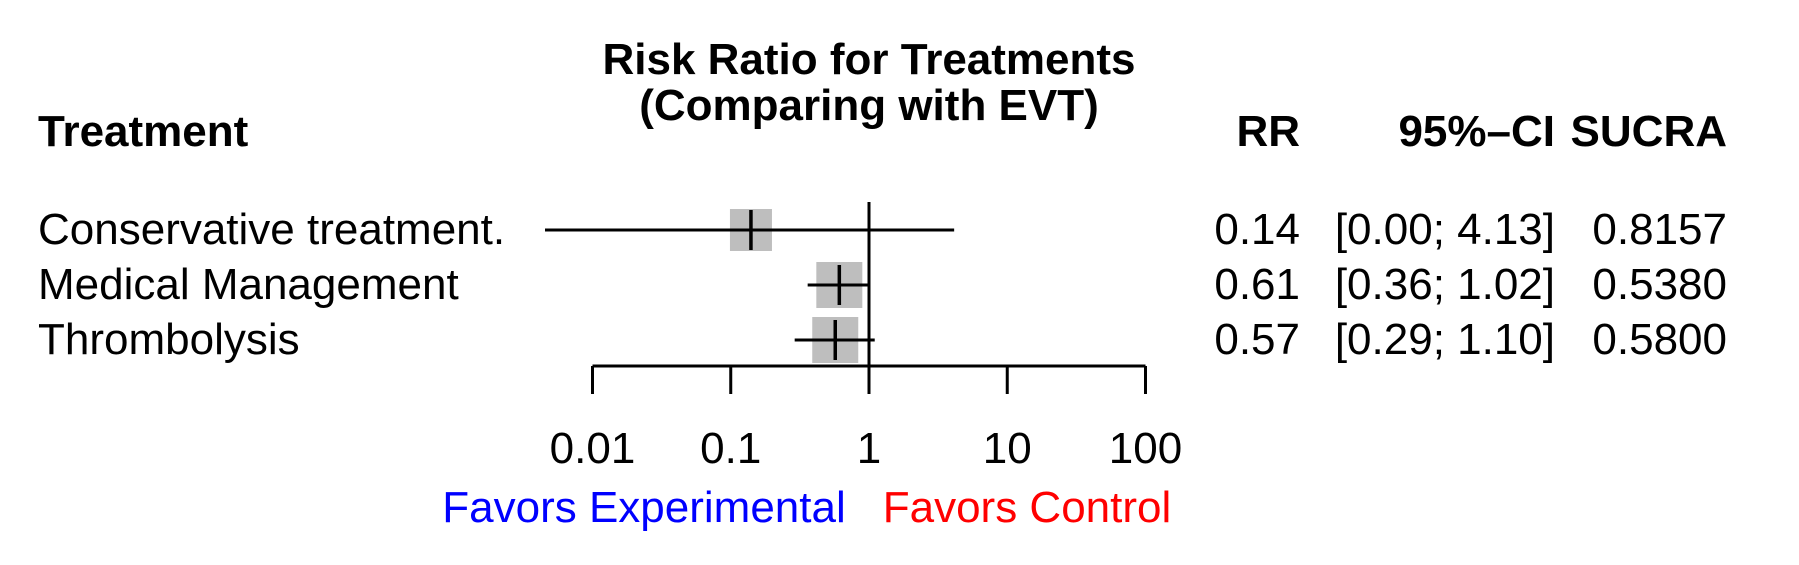  What do you see at coordinates (731, 448) in the screenshot?
I see `axis-tick-label: 0.1` at bounding box center [731, 448].